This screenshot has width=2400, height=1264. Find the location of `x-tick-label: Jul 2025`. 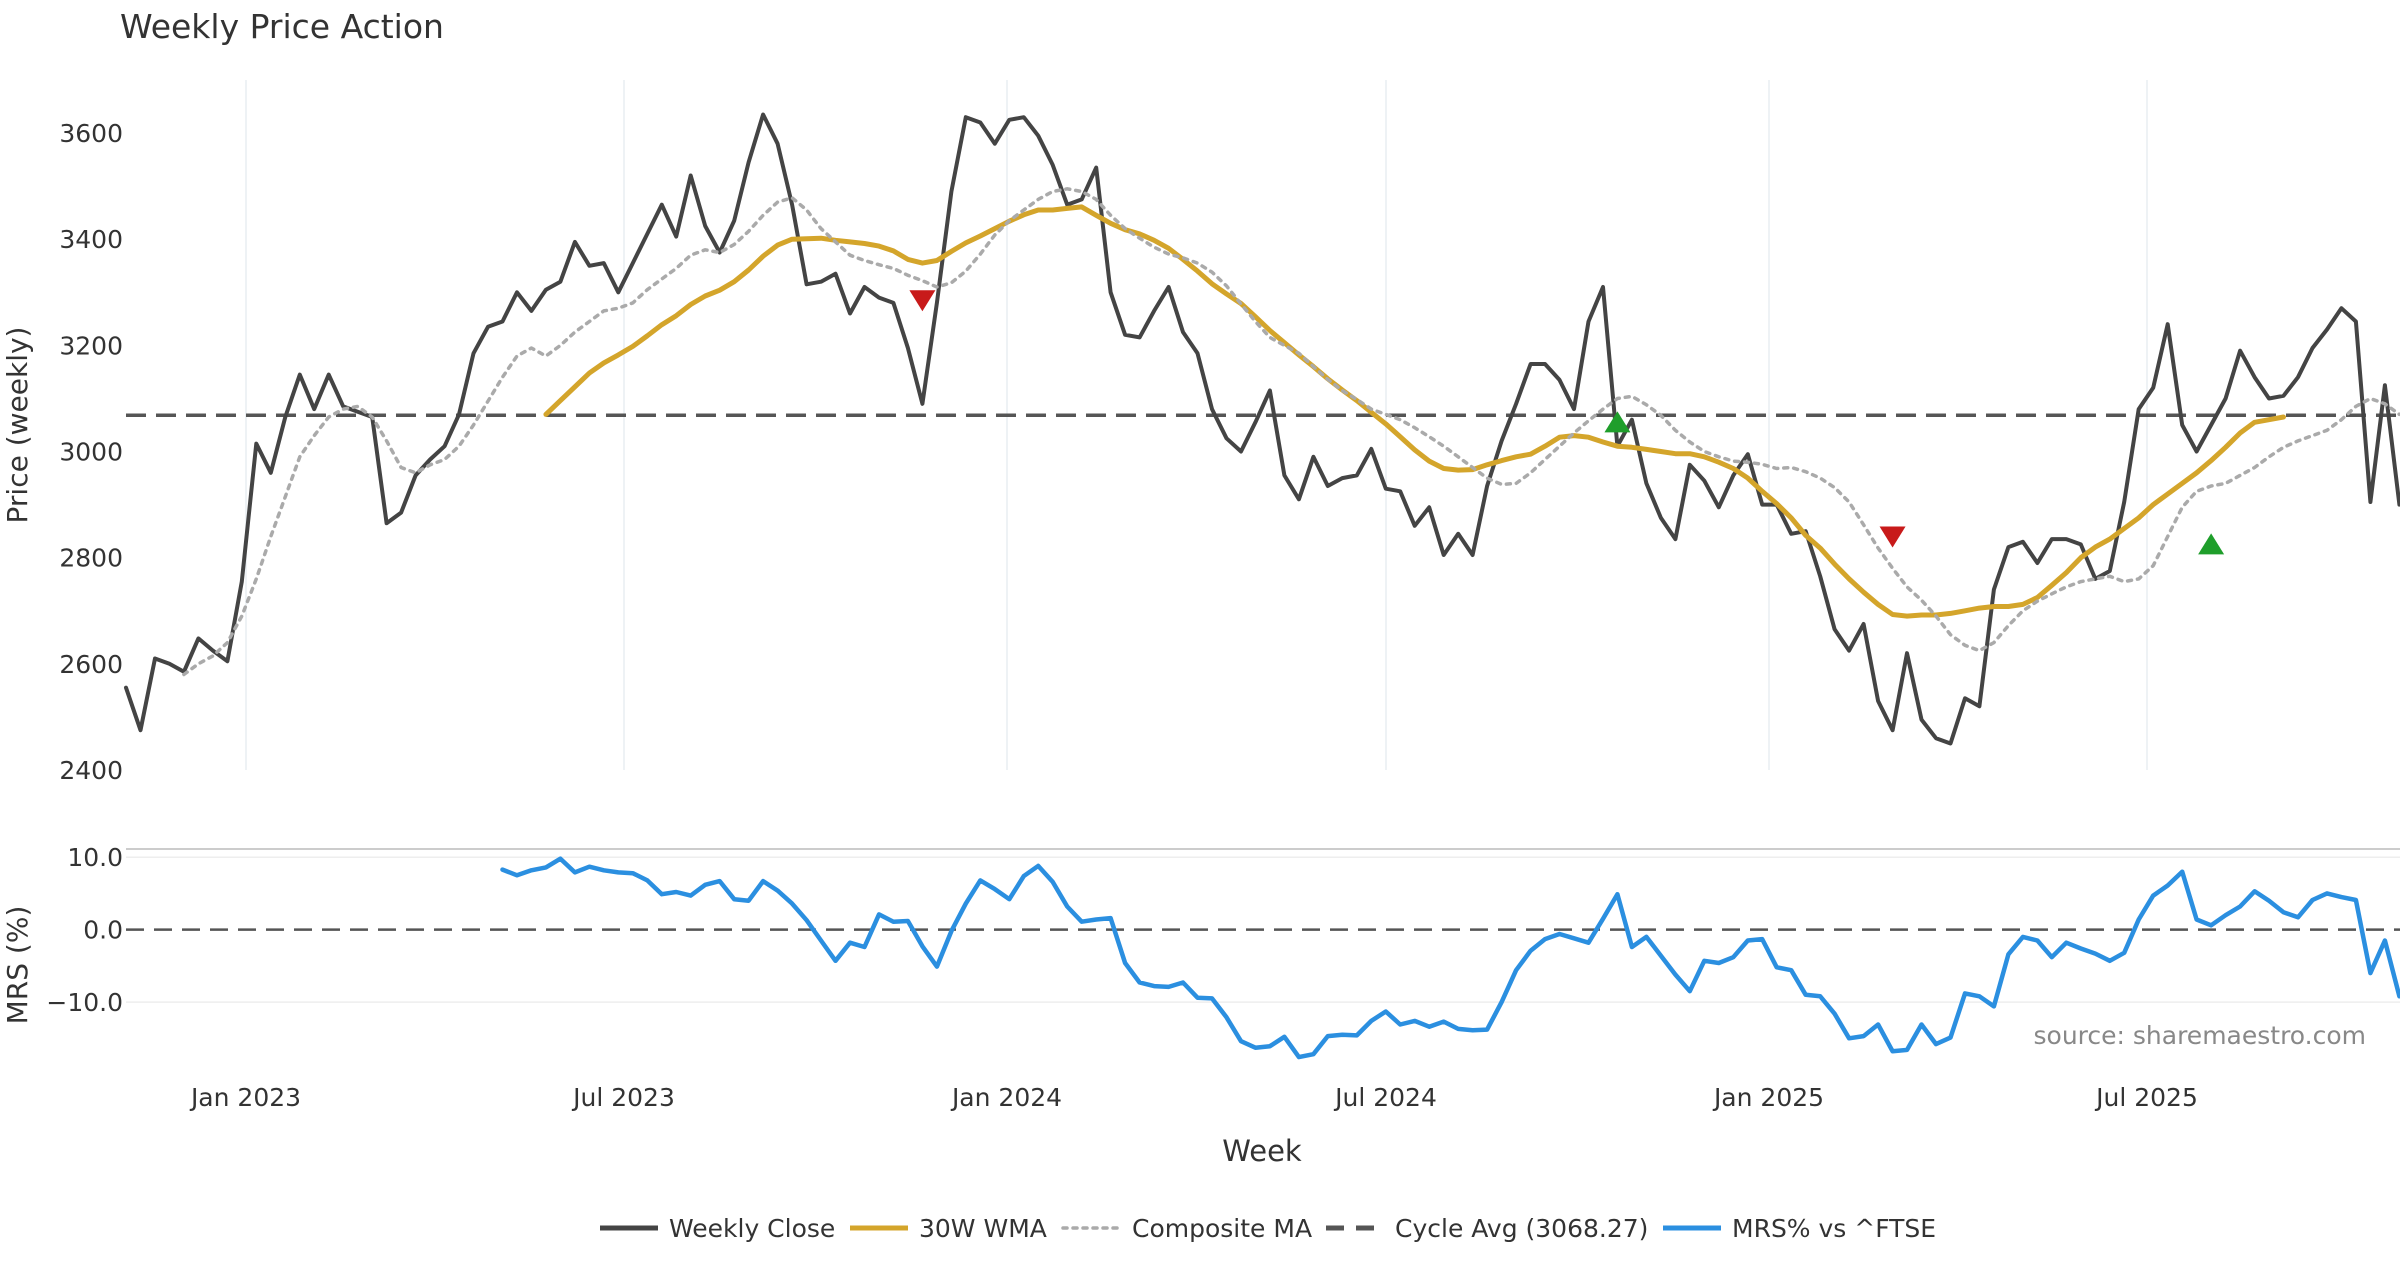

x-tick-label: Jul 2025 is located at coordinates (2146, 1097).